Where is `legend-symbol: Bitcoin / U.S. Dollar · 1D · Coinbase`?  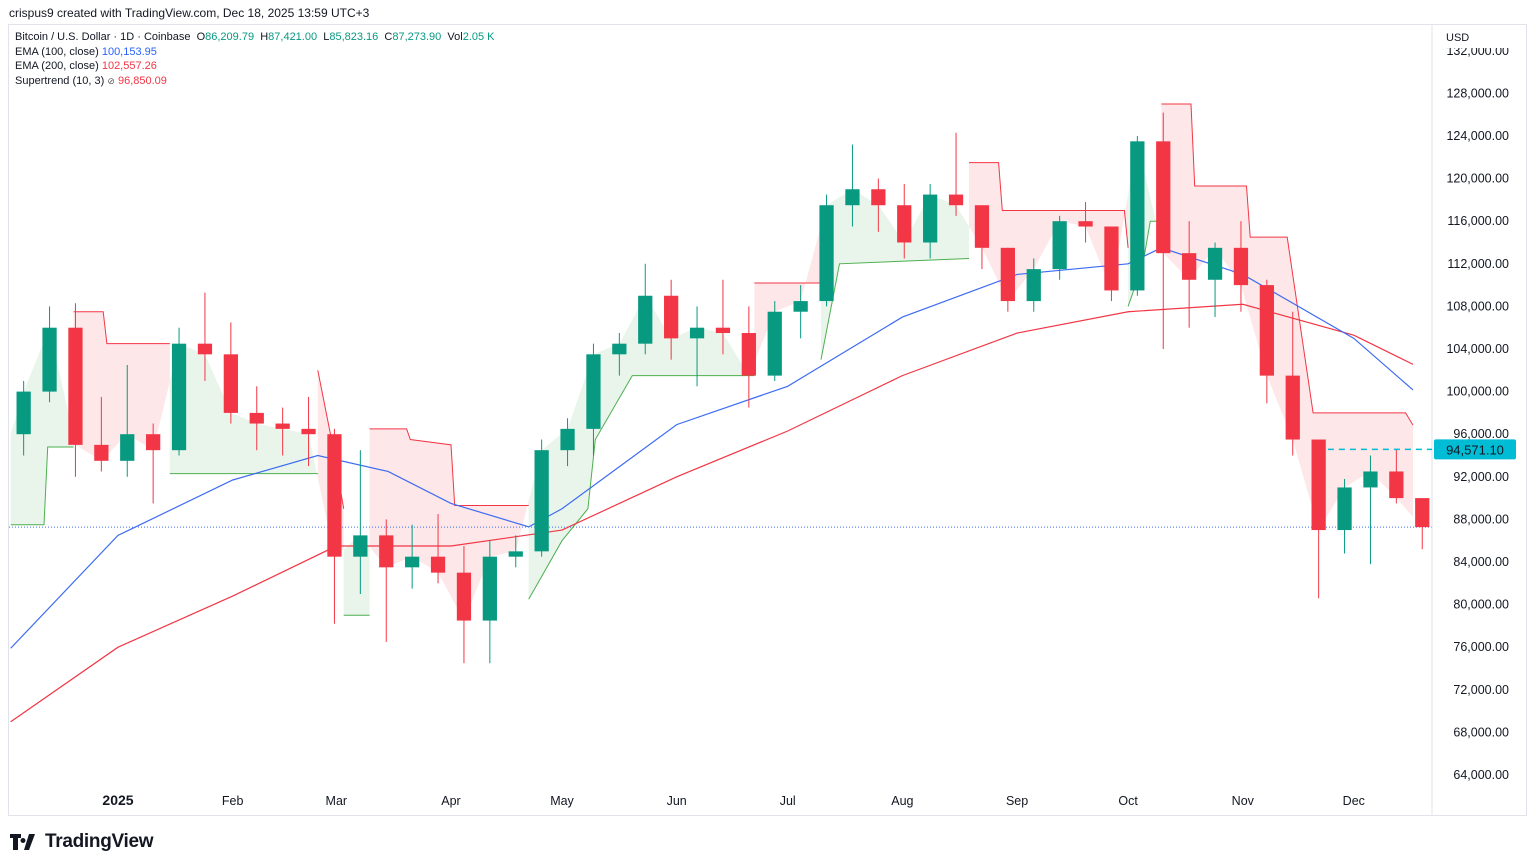
legend-symbol: Bitcoin / U.S. Dollar · 1D · Coinbase is located at coordinates (103, 37).